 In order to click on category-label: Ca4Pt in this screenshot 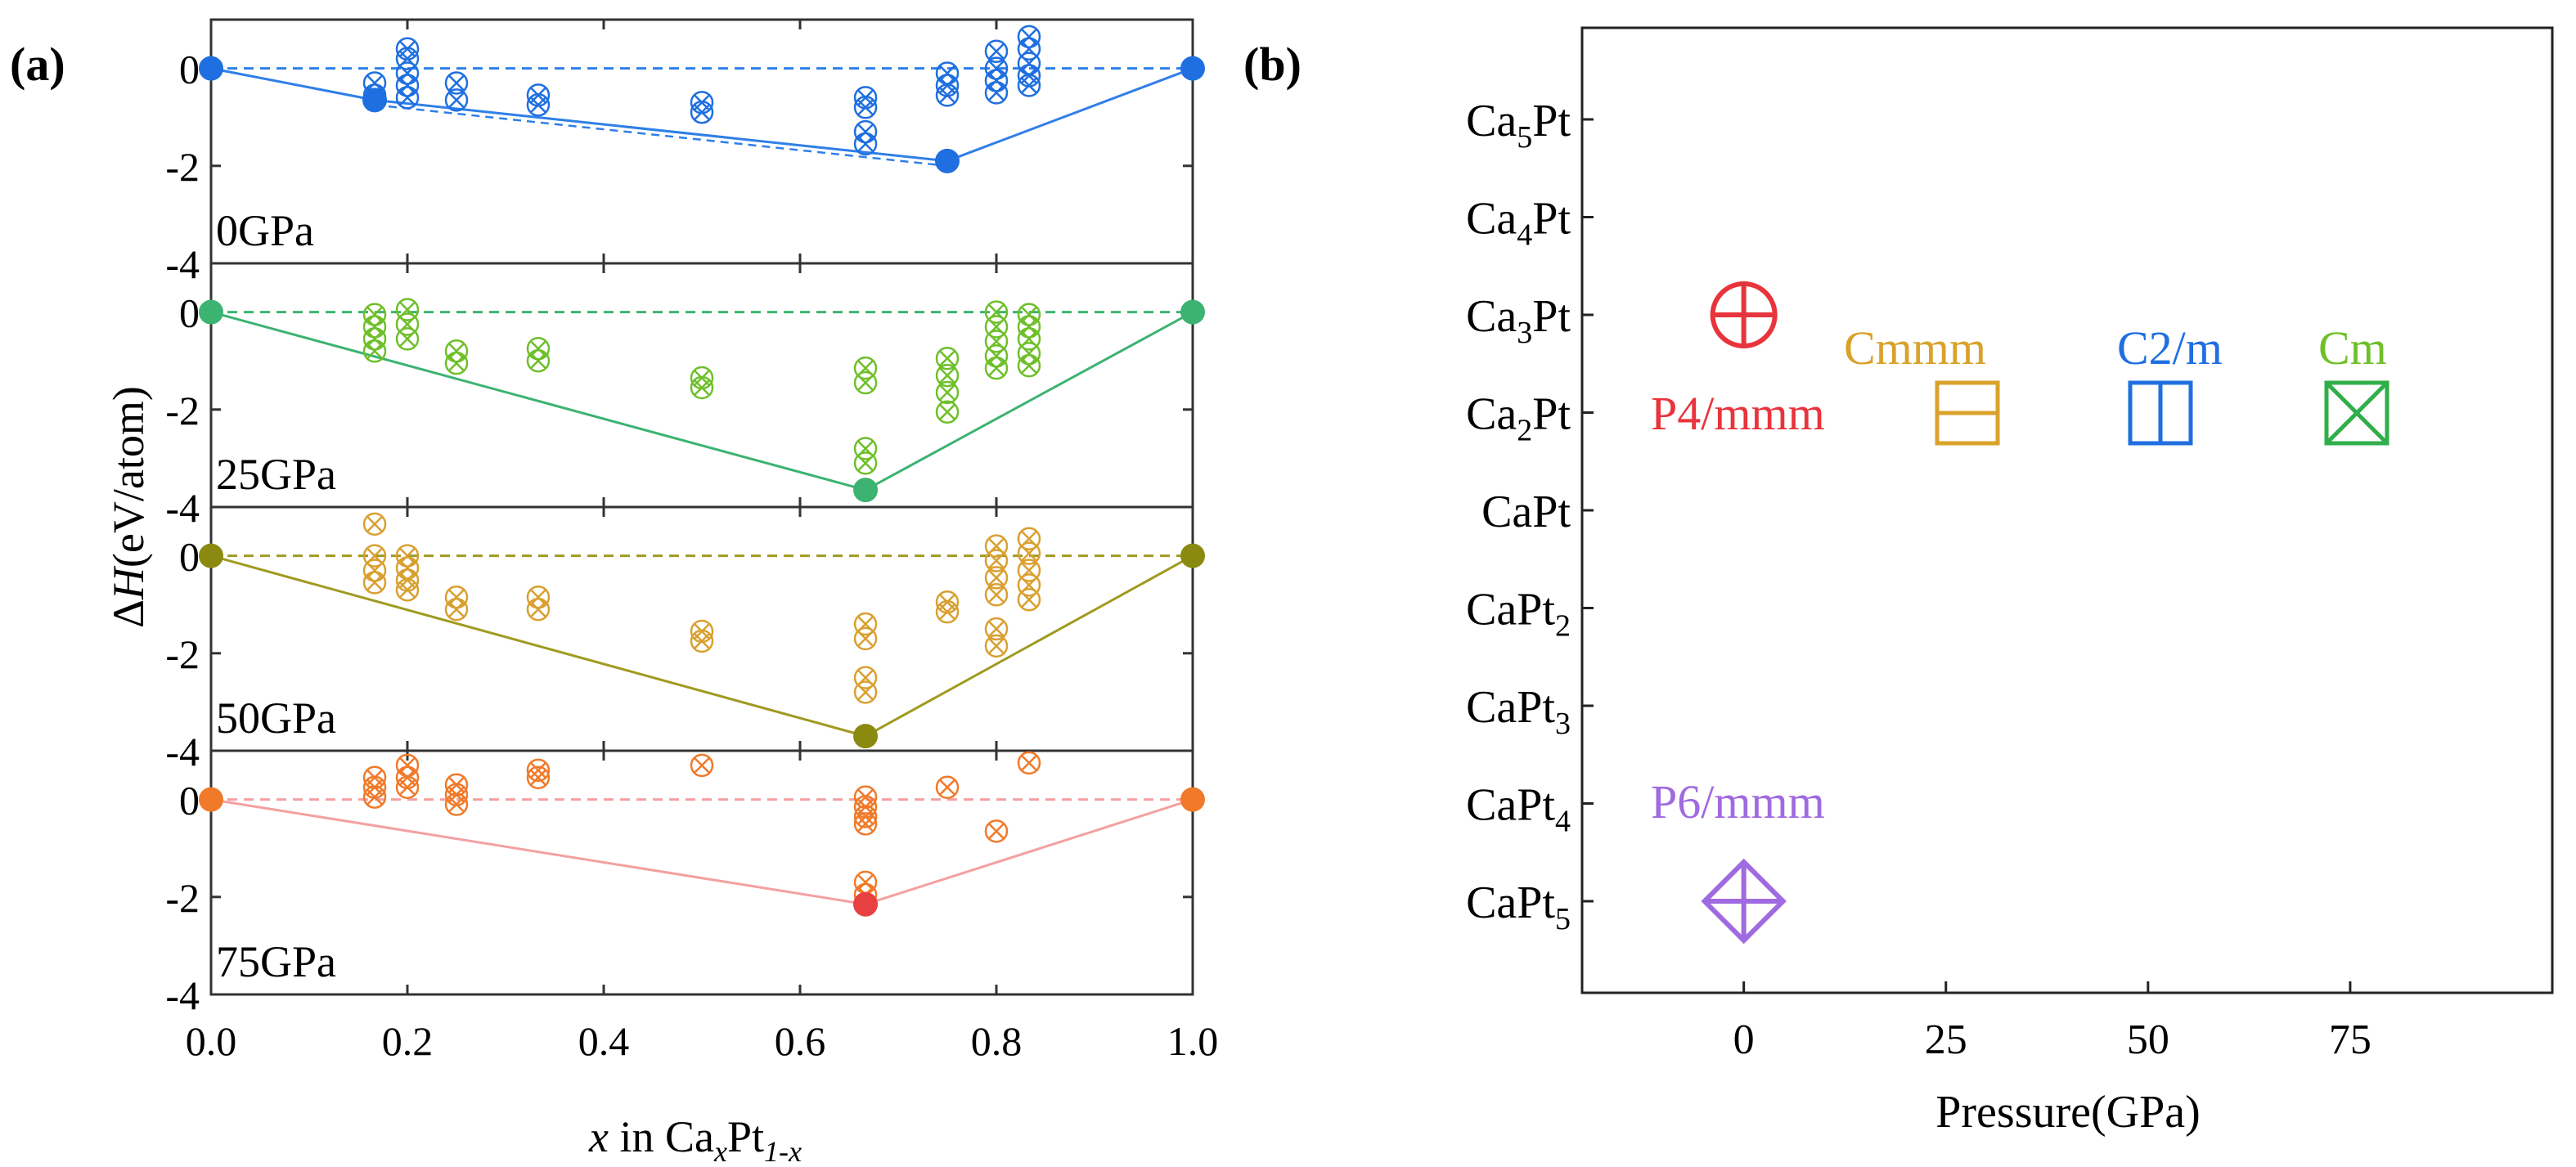, I will do `click(1518, 223)`.